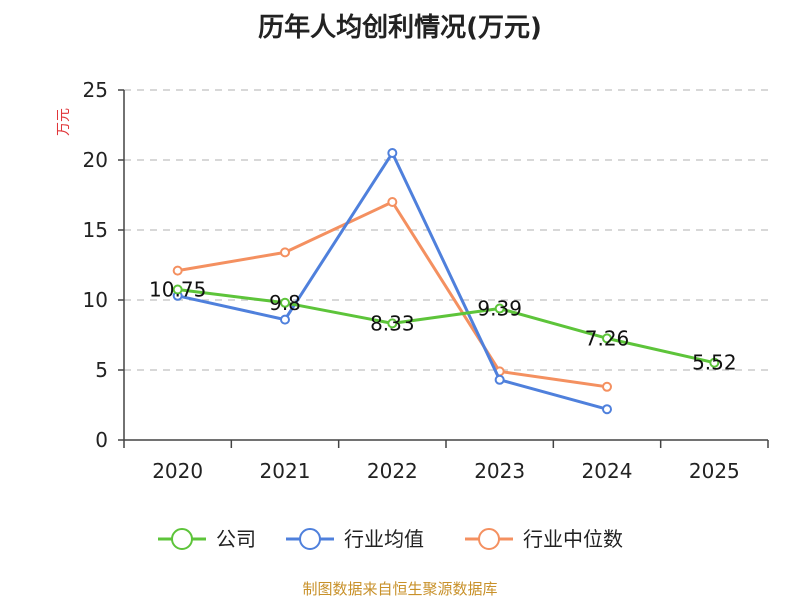 This screenshot has height=600, width=800. What do you see at coordinates (399, 589) in the screenshot?
I see `source-note: 制图数据来自恒生聚源数据库` at bounding box center [399, 589].